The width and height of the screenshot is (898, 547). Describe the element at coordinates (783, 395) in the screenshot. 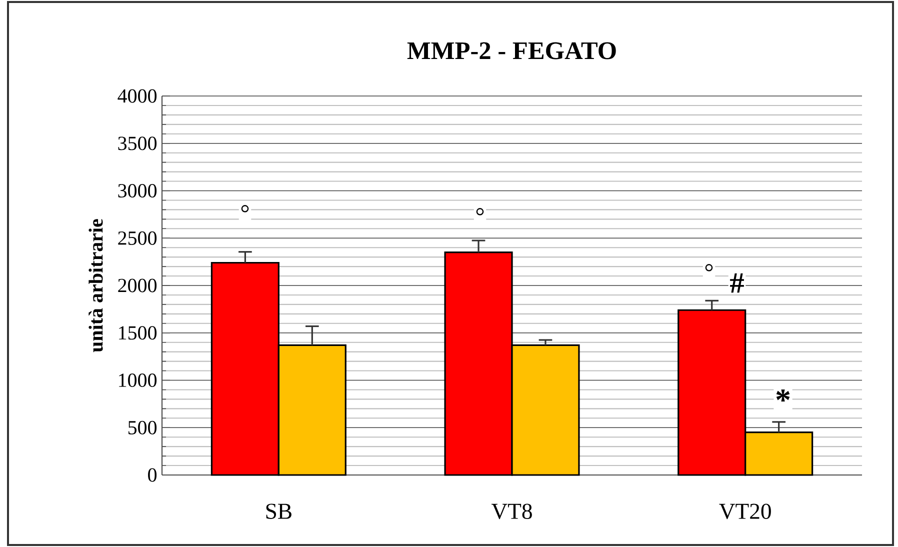

I see `annotation: *` at that location.